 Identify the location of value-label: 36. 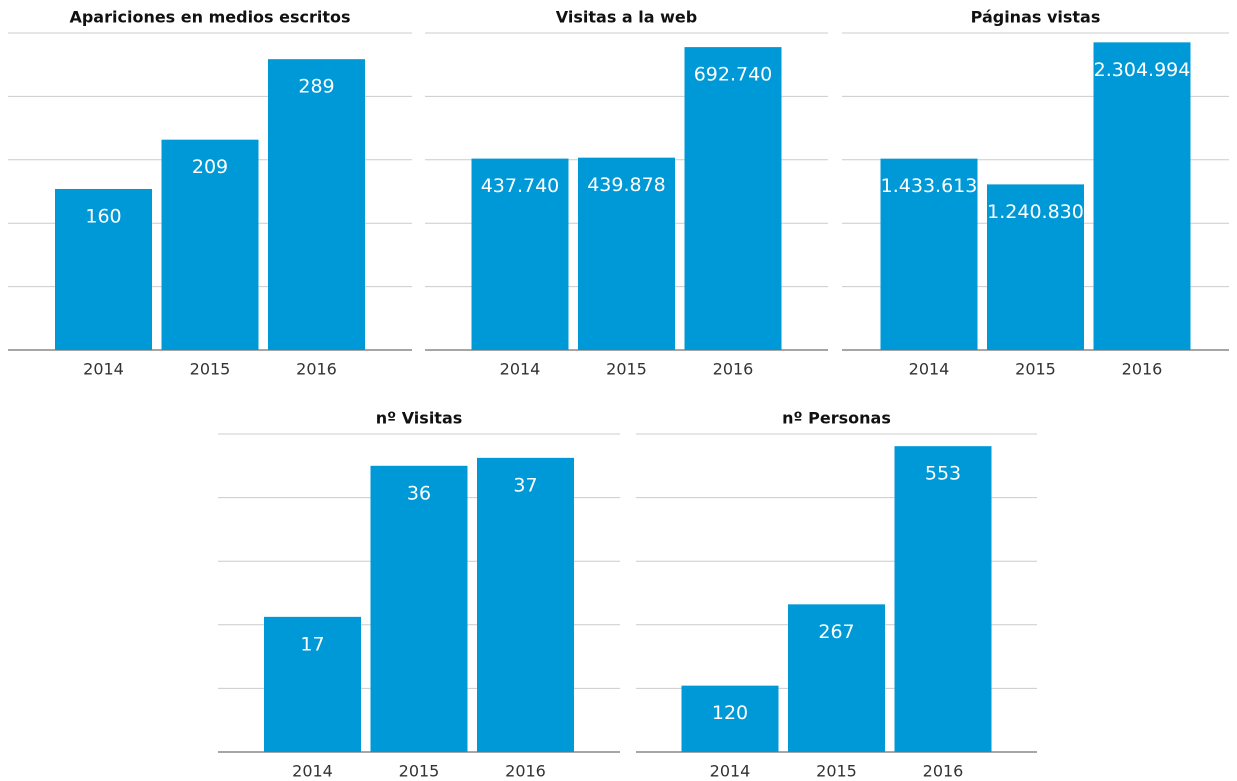
(419, 493).